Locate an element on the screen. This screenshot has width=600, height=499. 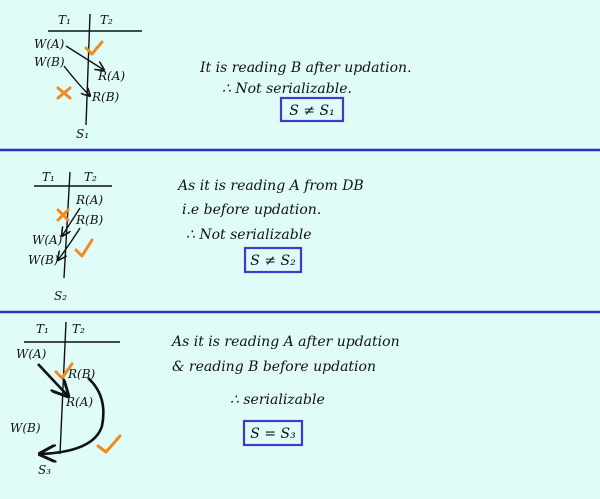
result-text: S ≠ S₁ is located at coordinates (311, 111).